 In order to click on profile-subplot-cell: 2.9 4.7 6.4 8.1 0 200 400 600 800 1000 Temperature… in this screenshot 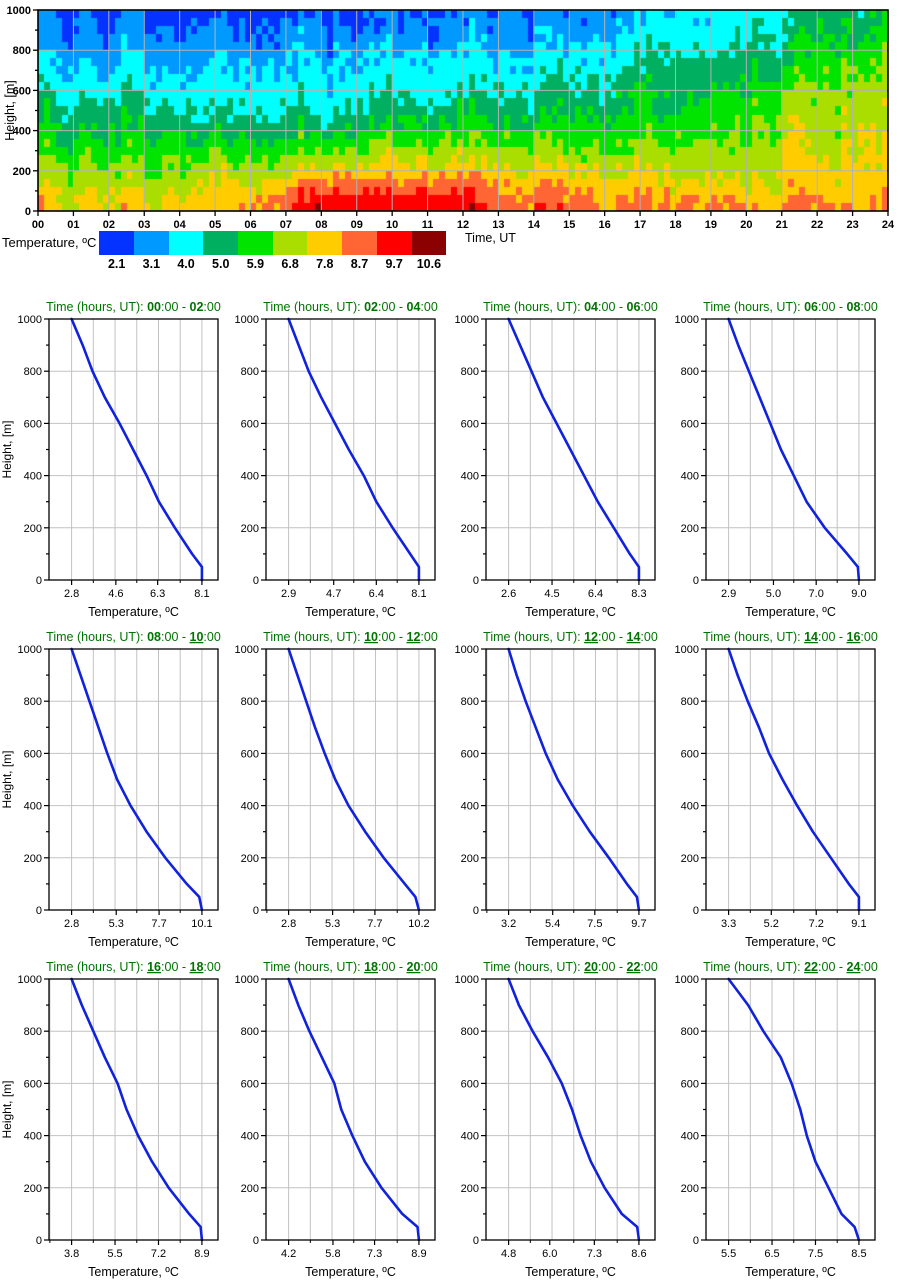, I will do `click(340, 462)`.